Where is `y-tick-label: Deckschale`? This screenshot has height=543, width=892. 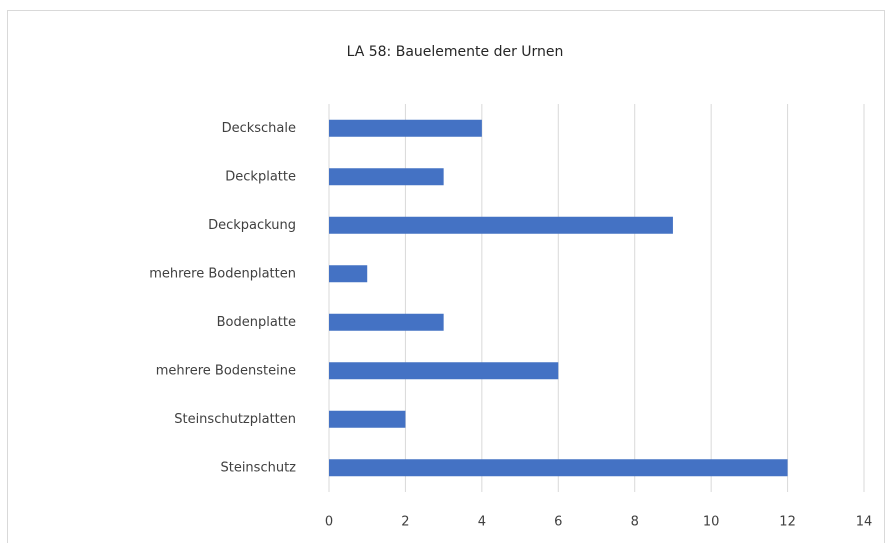 y-tick-label: Deckschale is located at coordinates (259, 128).